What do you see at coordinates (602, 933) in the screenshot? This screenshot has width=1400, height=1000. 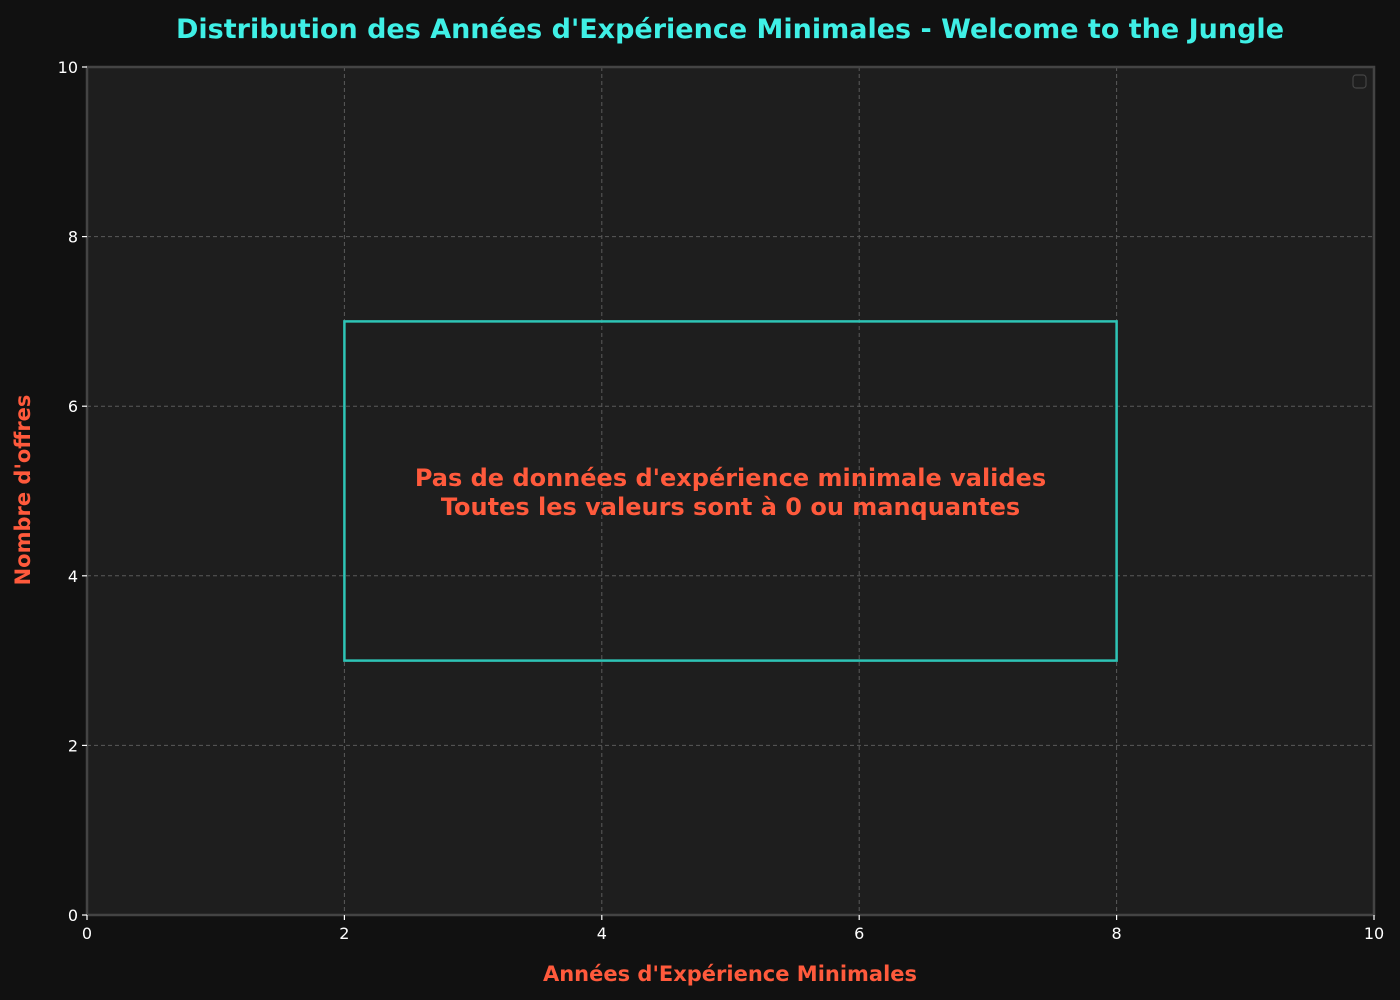 I see `x-tick-label: 4` at bounding box center [602, 933].